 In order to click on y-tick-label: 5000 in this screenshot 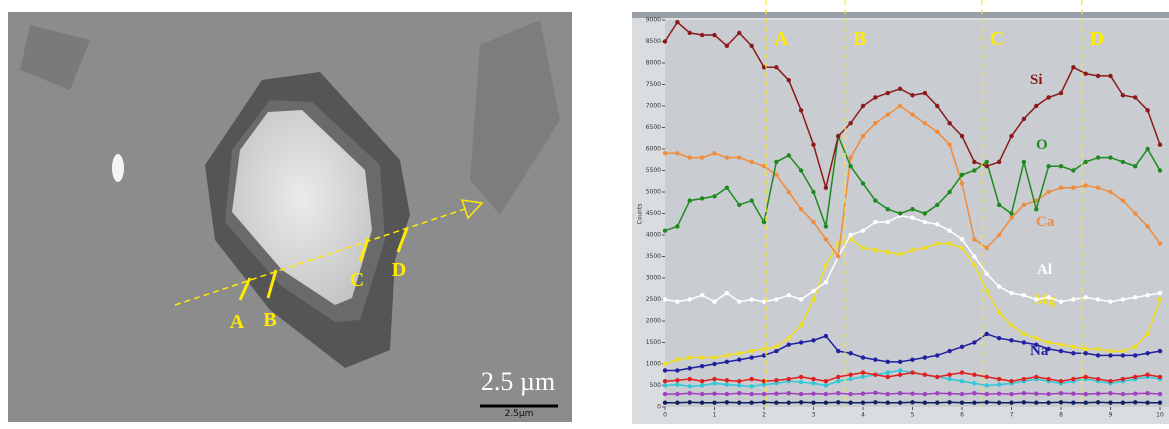, I will do `click(653, 192)`.